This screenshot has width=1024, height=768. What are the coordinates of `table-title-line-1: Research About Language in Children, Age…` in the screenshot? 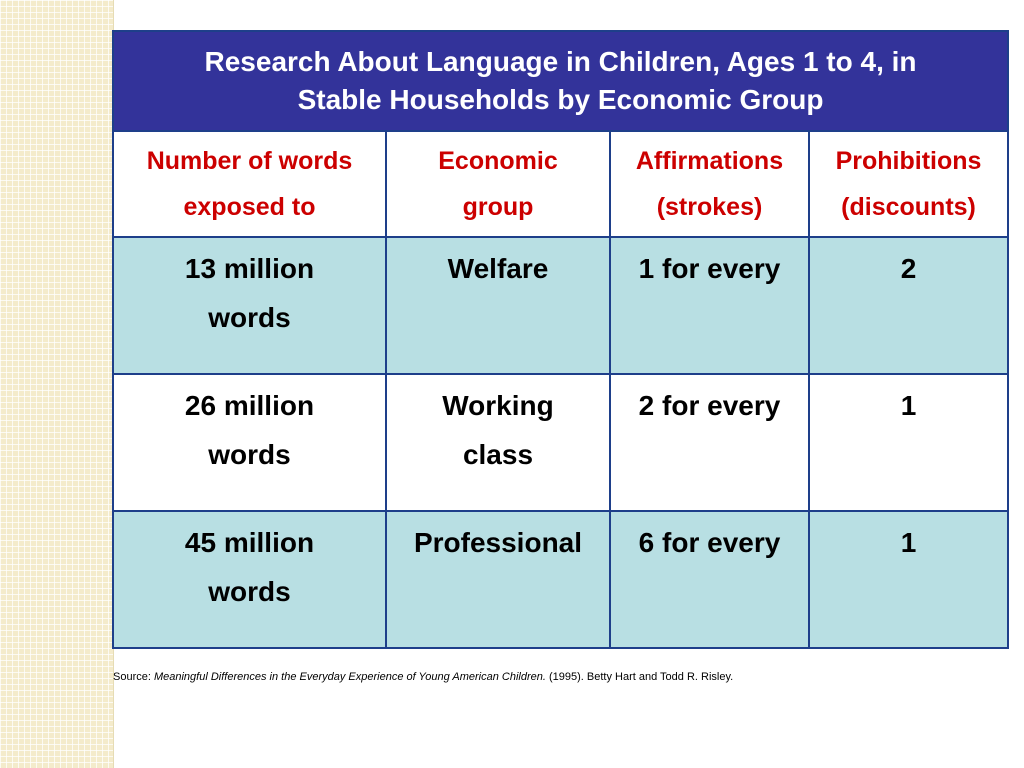 It's located at (560, 61).